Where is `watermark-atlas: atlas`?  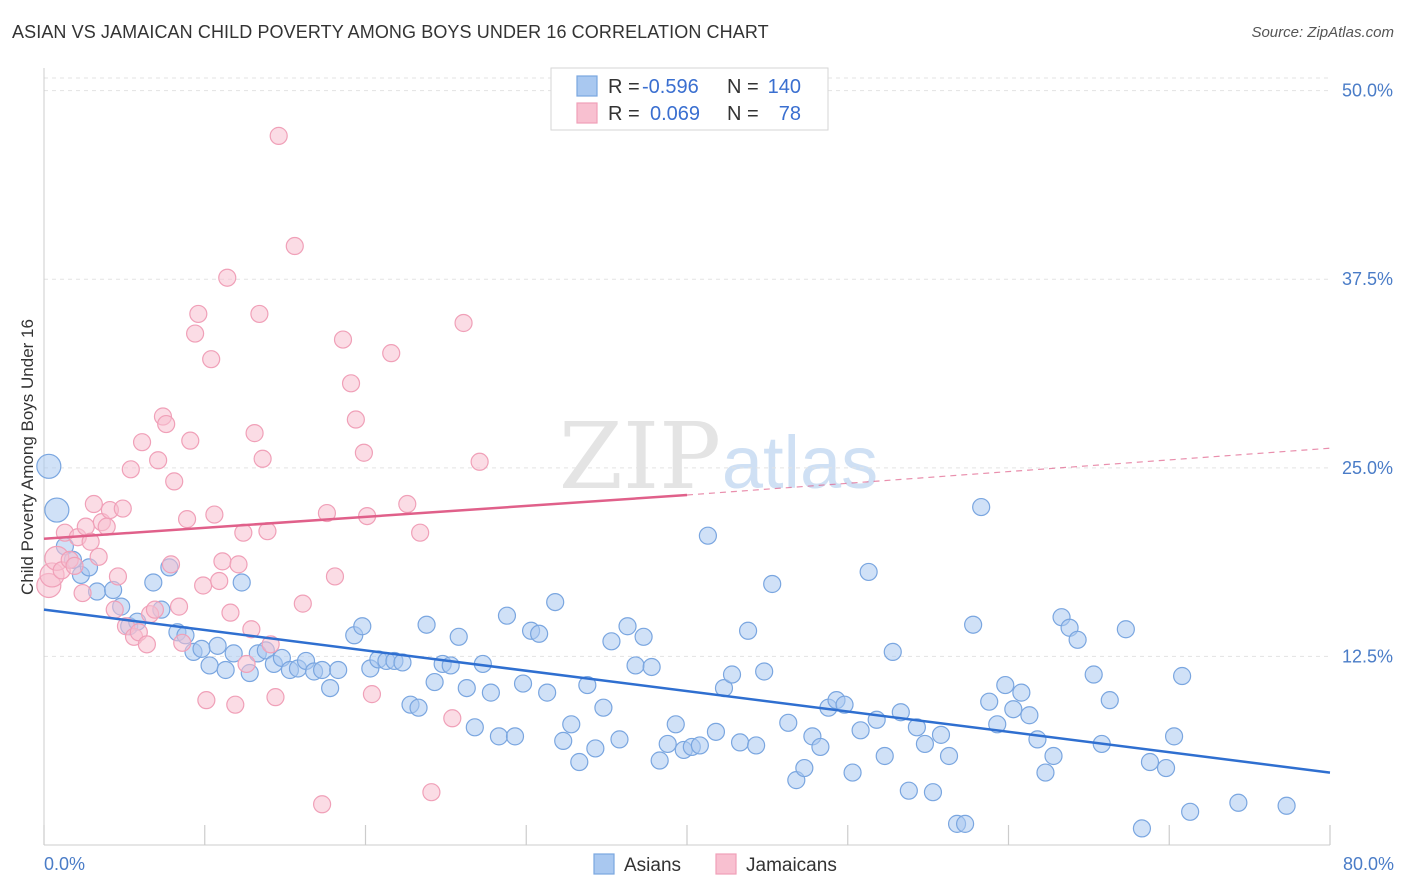 watermark-atlas: atlas is located at coordinates (800, 462).